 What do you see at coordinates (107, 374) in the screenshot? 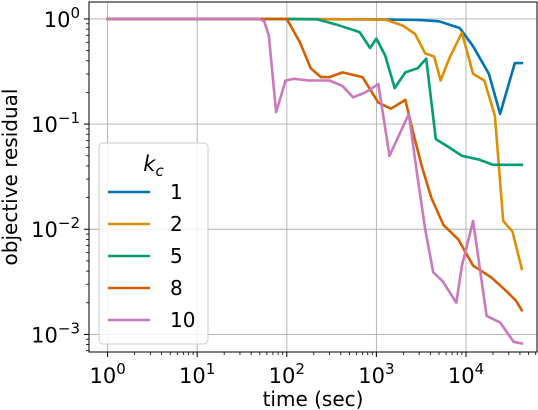
I see `x-tick-label: 10⁰` at bounding box center [107, 374].